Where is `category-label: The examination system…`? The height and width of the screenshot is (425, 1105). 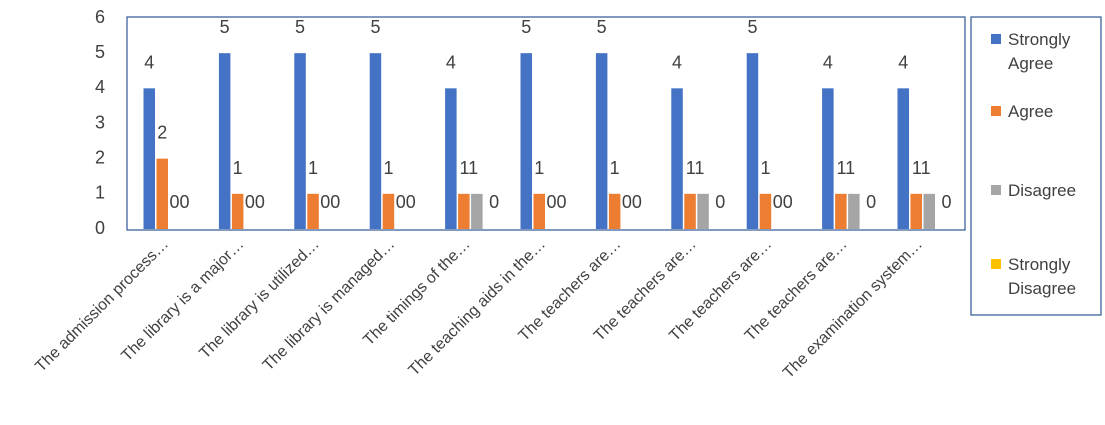 category-label: The examination system… is located at coordinates (853, 309).